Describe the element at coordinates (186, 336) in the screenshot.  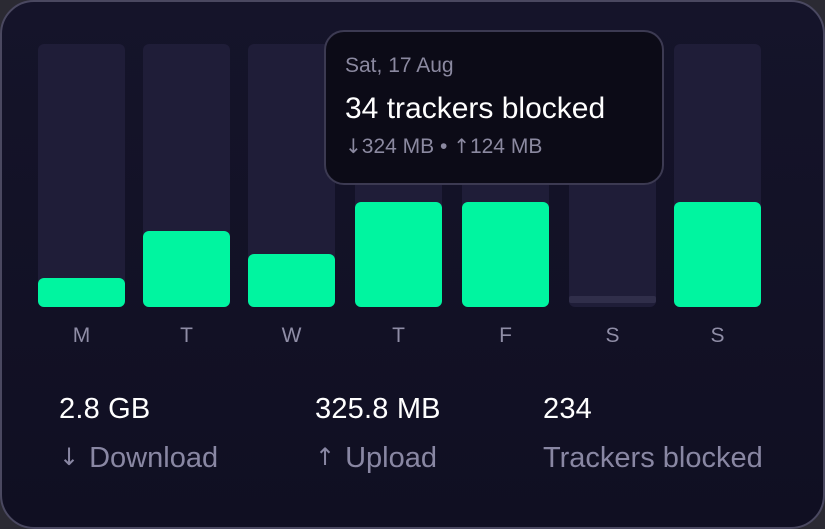
I see `day-label-1: T` at that location.